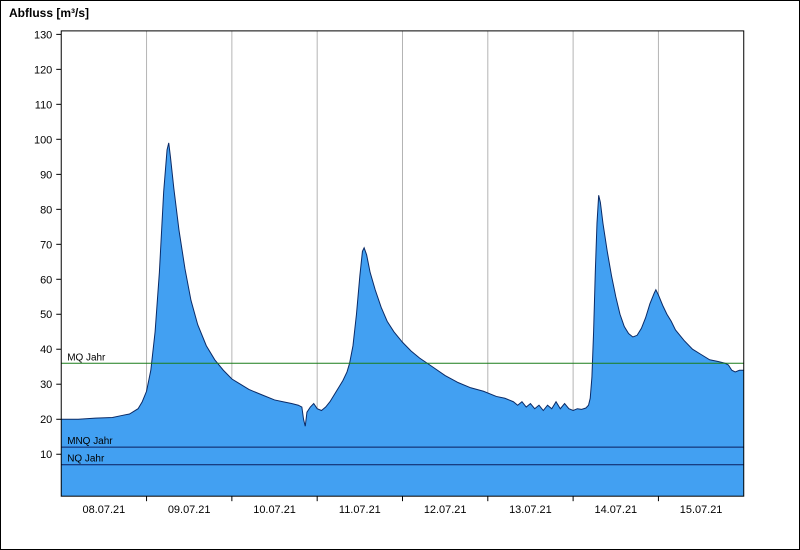 This screenshot has height=550, width=800. Describe the element at coordinates (445, 510) in the screenshot. I see `x-tick-label: 12.07.21` at that location.